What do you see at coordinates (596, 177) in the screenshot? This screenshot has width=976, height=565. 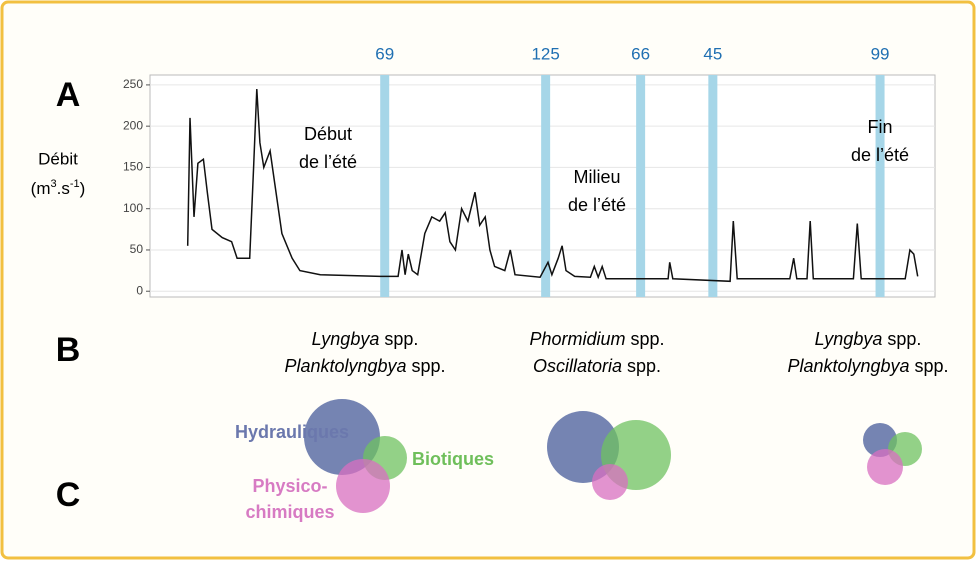 I see `period-label: Milieu` at bounding box center [596, 177].